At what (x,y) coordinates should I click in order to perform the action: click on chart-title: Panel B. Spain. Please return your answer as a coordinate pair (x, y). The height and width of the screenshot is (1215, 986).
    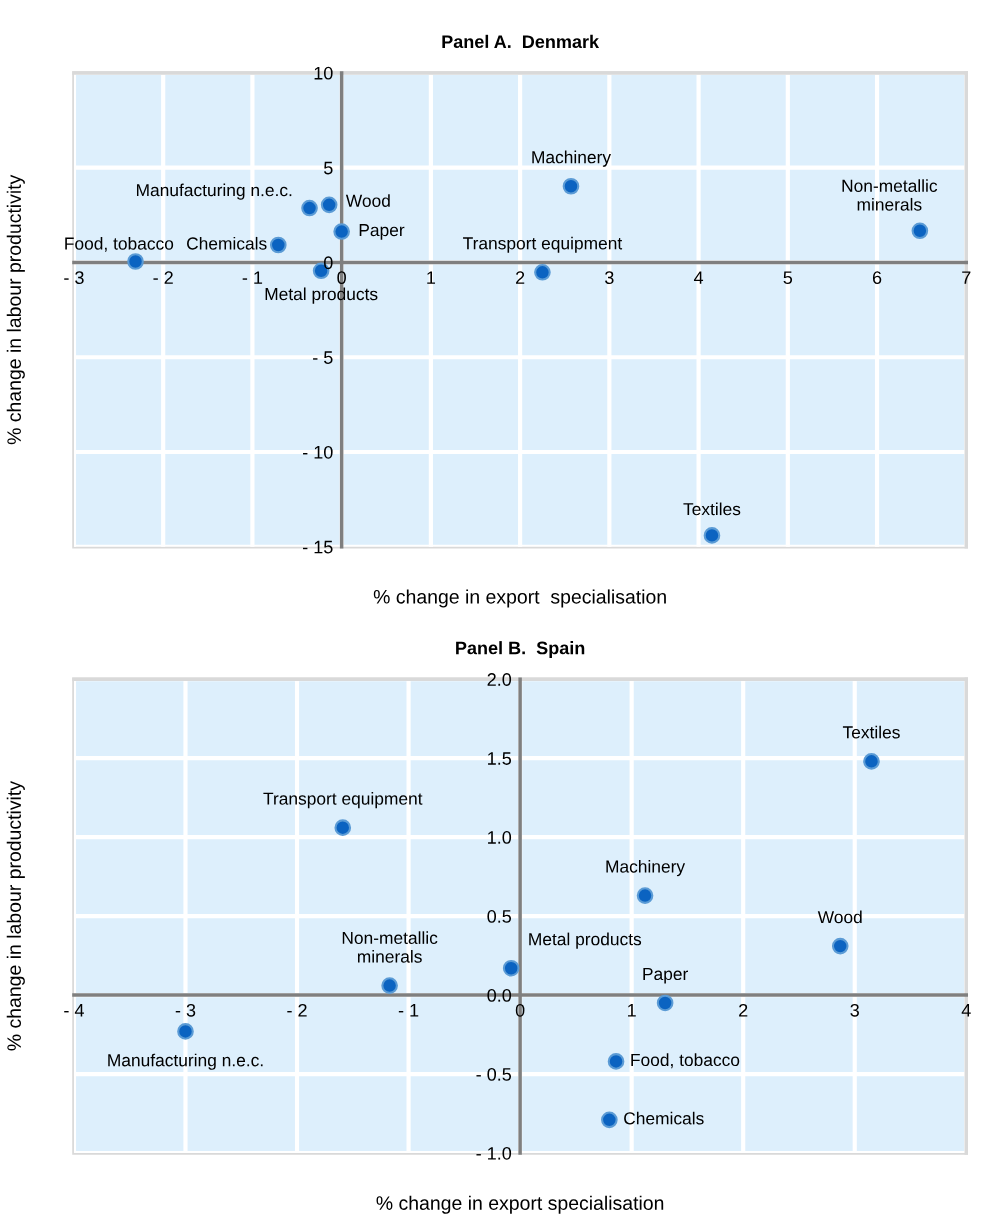
    Looking at the image, I should click on (520, 649).